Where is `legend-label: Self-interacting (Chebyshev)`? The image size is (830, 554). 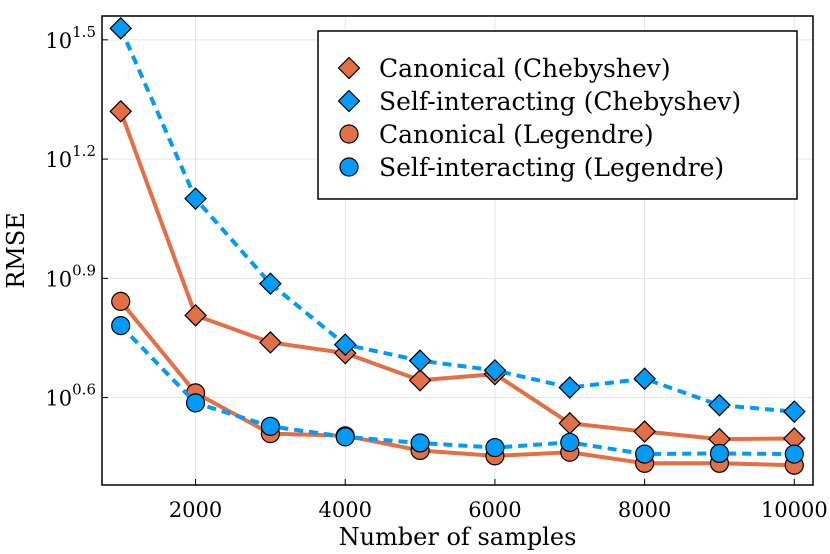
legend-label: Self-interacting (Chebyshev) is located at coordinates (560, 101).